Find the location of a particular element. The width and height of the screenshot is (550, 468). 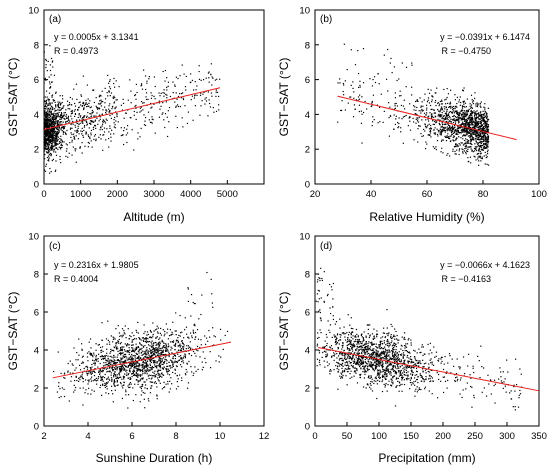

panel-b-x-tick-label: 60 is located at coordinates (427, 194).